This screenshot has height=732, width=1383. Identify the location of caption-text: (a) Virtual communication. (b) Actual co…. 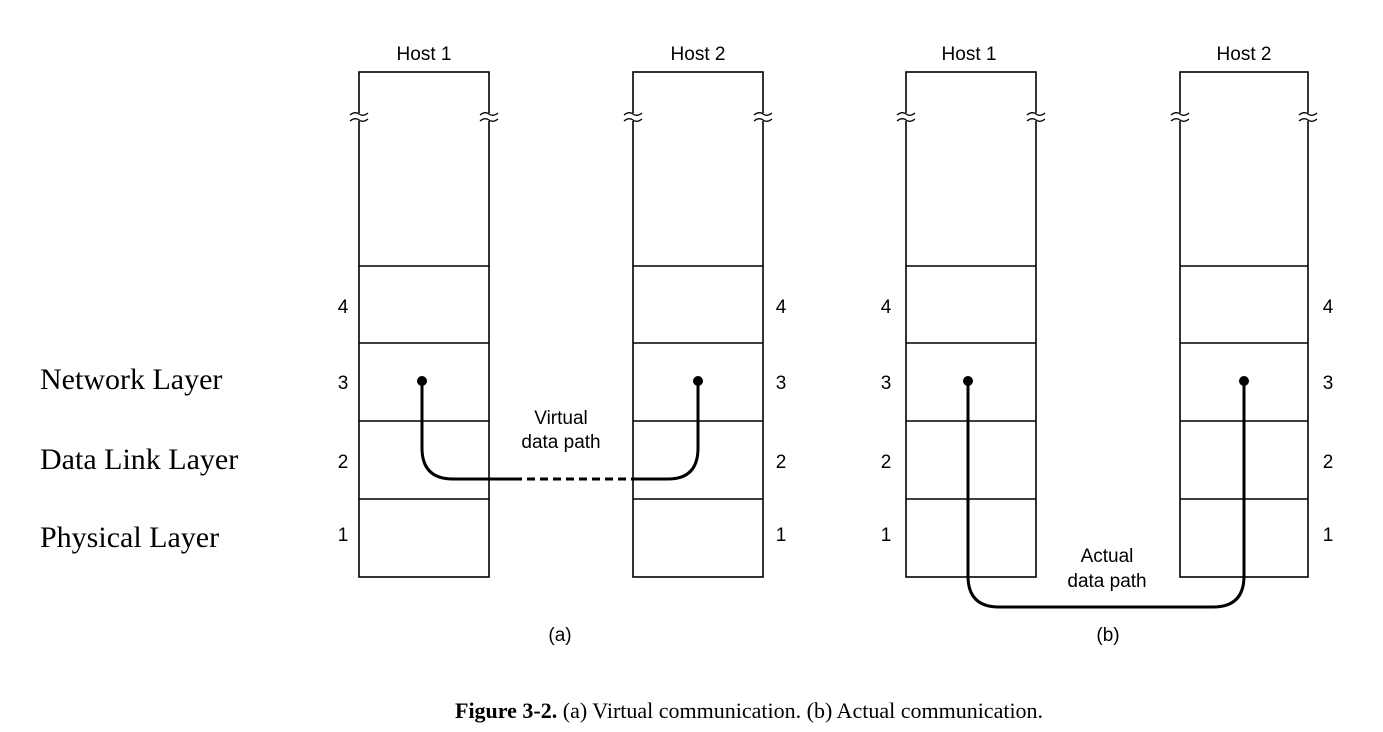
(800, 710).